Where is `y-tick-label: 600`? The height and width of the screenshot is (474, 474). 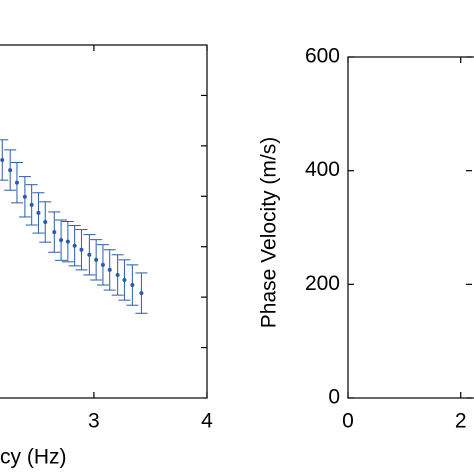
y-tick-label: 600 is located at coordinates (322, 56).